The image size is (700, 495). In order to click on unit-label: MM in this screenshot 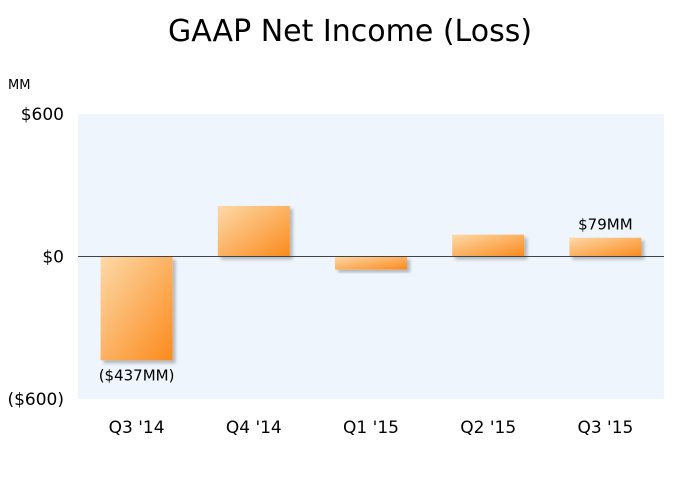, I will do `click(19, 85)`.